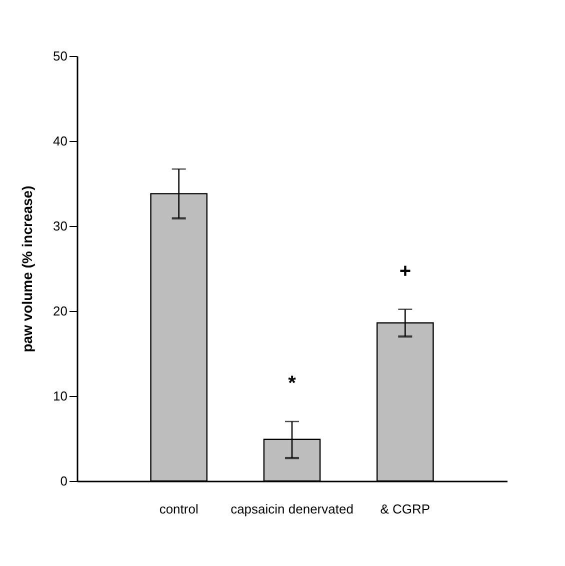  What do you see at coordinates (60, 141) in the screenshot?
I see `y-tick-label: 40` at bounding box center [60, 141].